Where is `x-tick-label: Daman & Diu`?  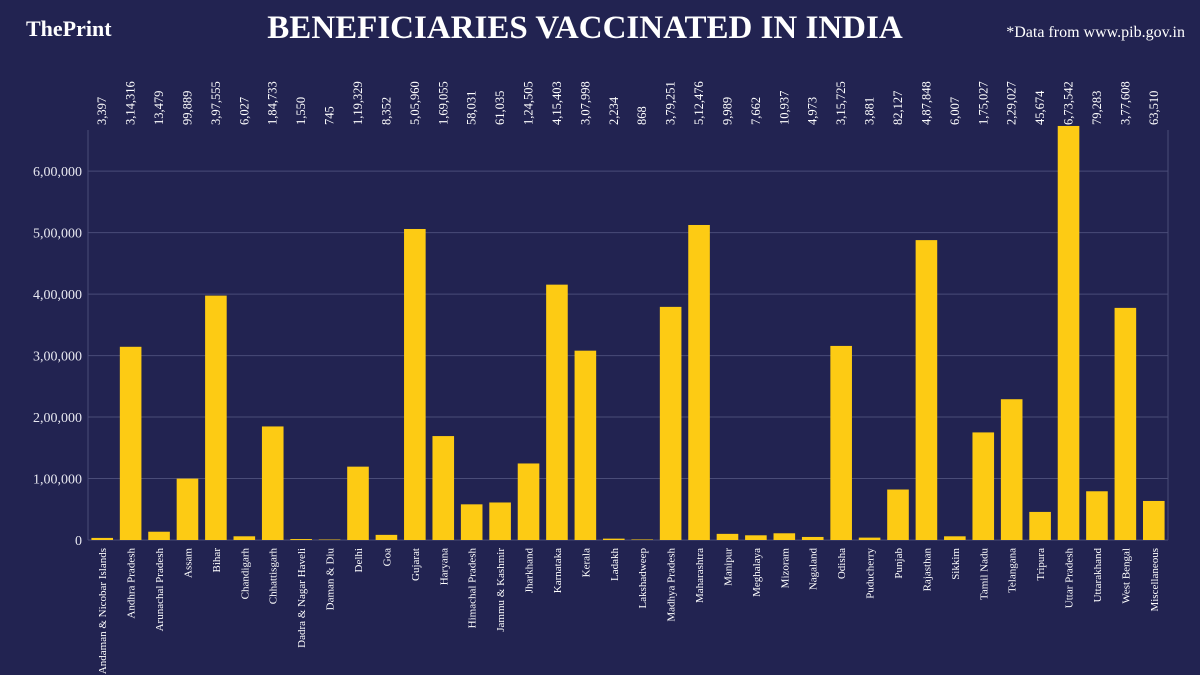 x-tick-label: Daman & Diu is located at coordinates (331, 579).